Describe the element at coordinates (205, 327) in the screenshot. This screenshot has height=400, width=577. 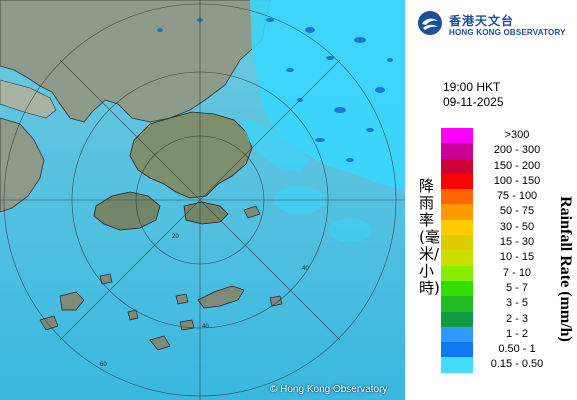
I see `ring-label-40-south: 40` at that location.